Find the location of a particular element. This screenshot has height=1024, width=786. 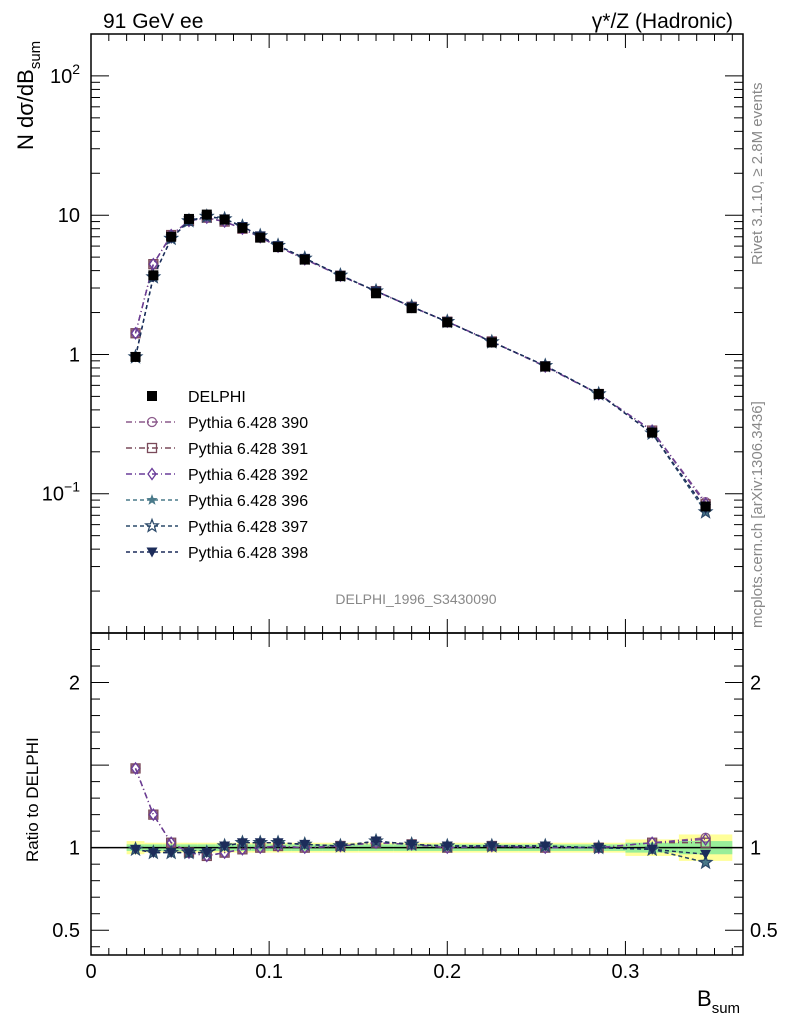

legend-entry: Pythia 6.428 398 is located at coordinates (217, 553).